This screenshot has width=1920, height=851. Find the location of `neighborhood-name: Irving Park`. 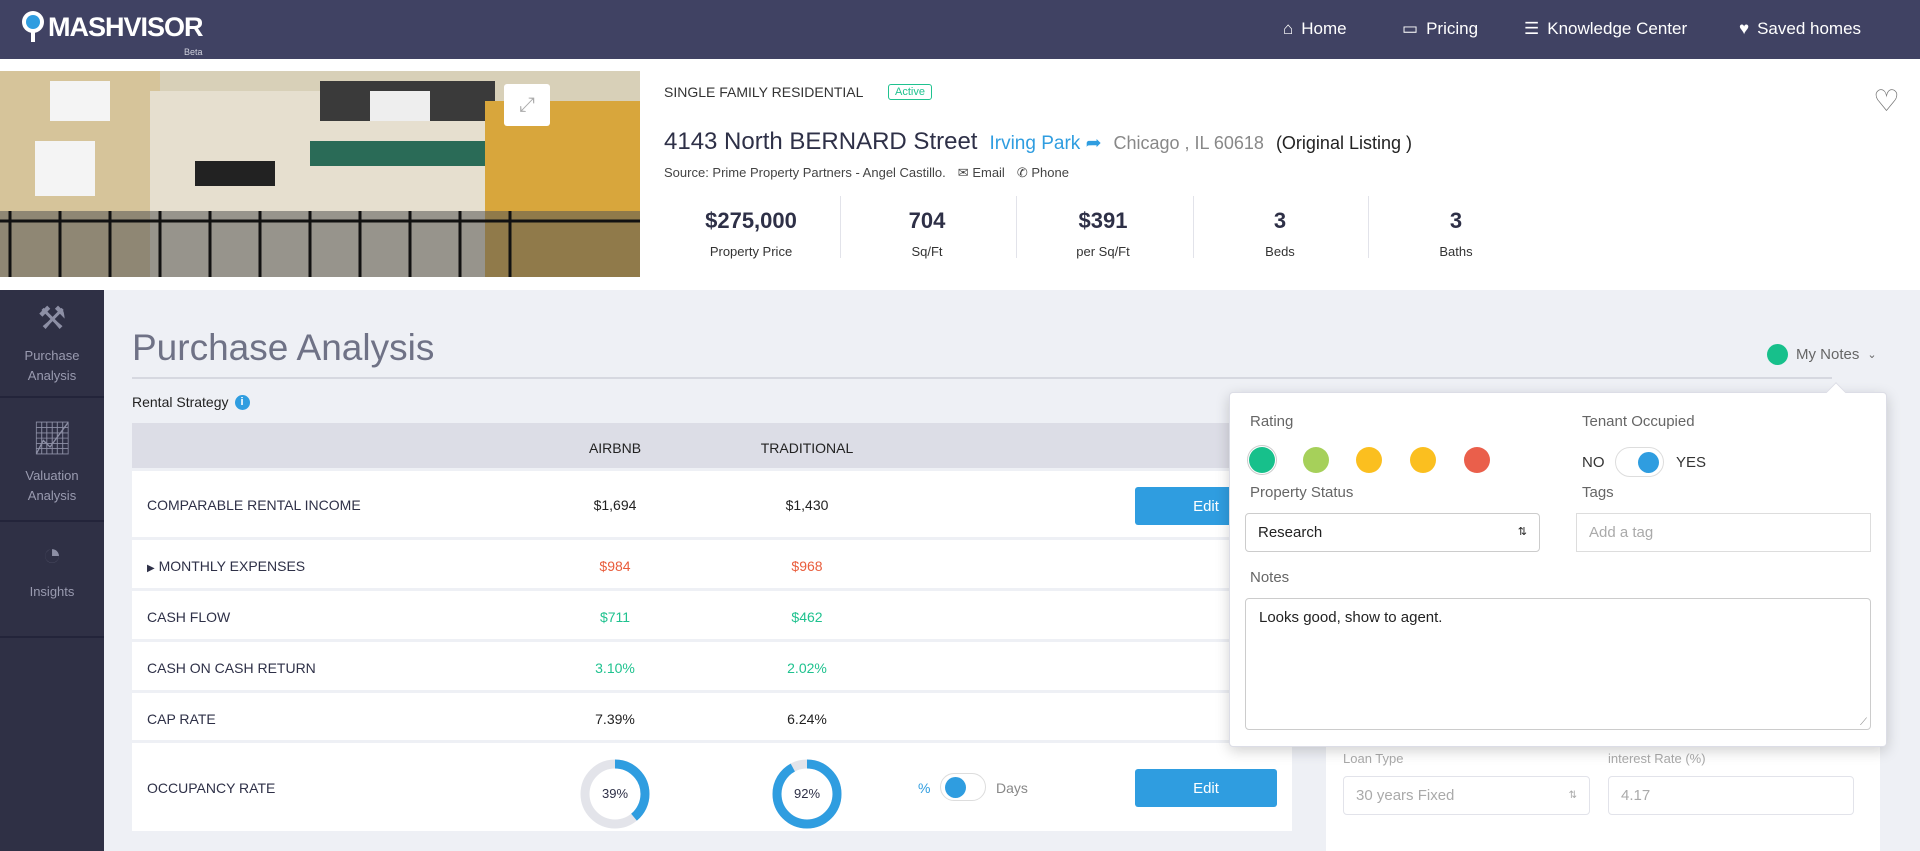

neighborhood-name: Irving Park is located at coordinates (1035, 143).